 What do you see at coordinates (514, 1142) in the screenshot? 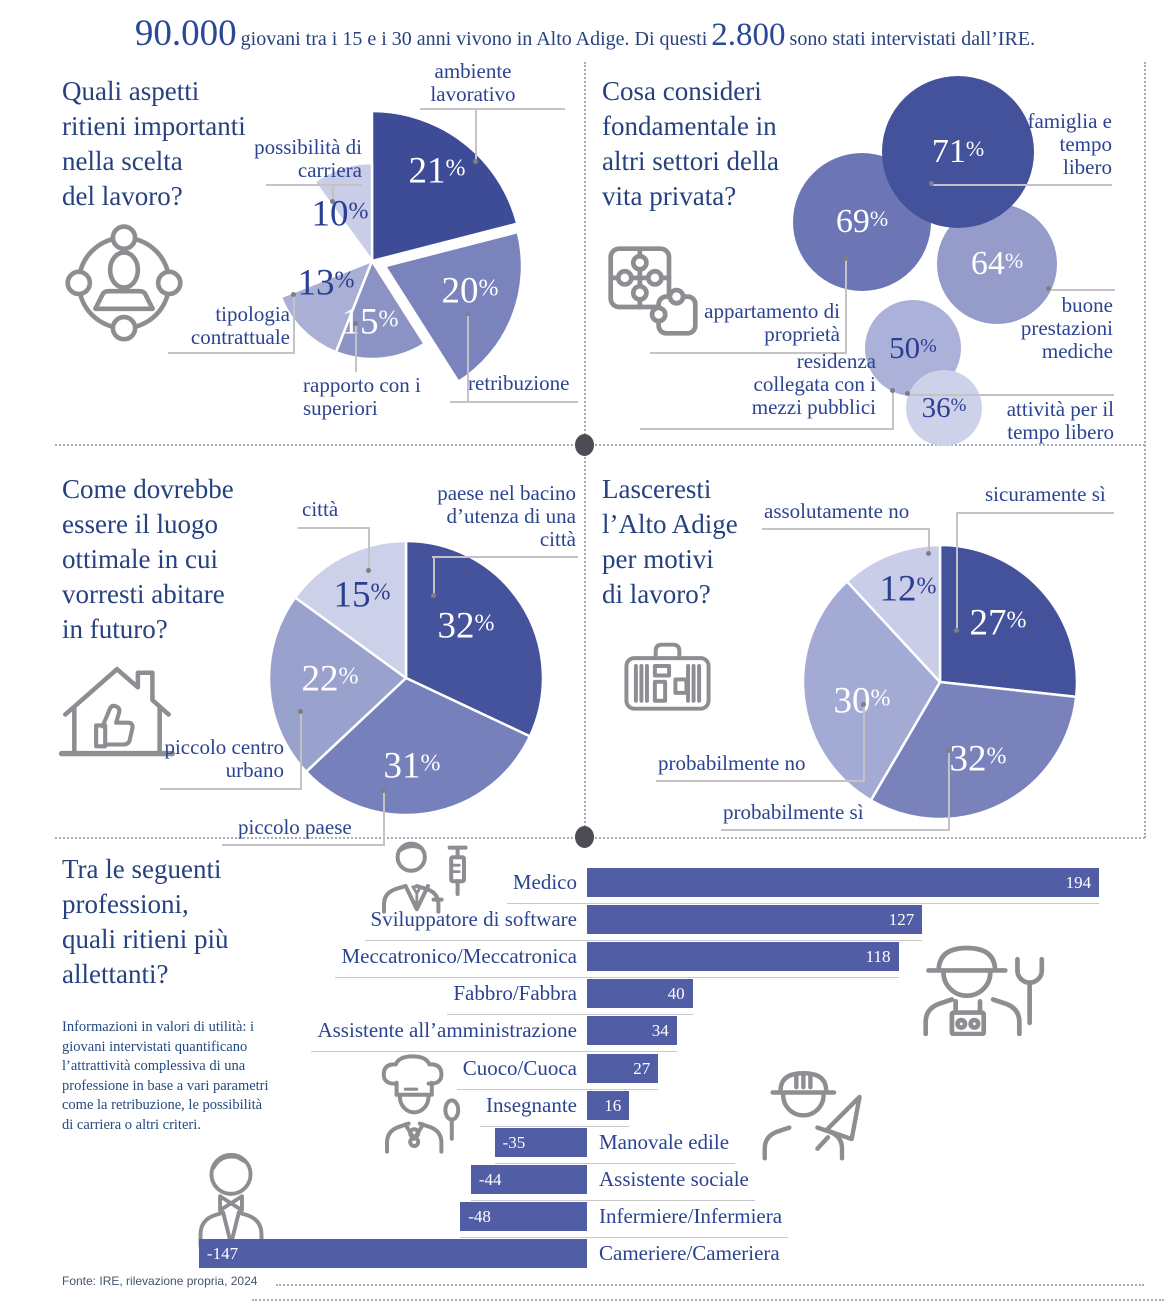
I see `bar-value: -35` at bounding box center [514, 1142].